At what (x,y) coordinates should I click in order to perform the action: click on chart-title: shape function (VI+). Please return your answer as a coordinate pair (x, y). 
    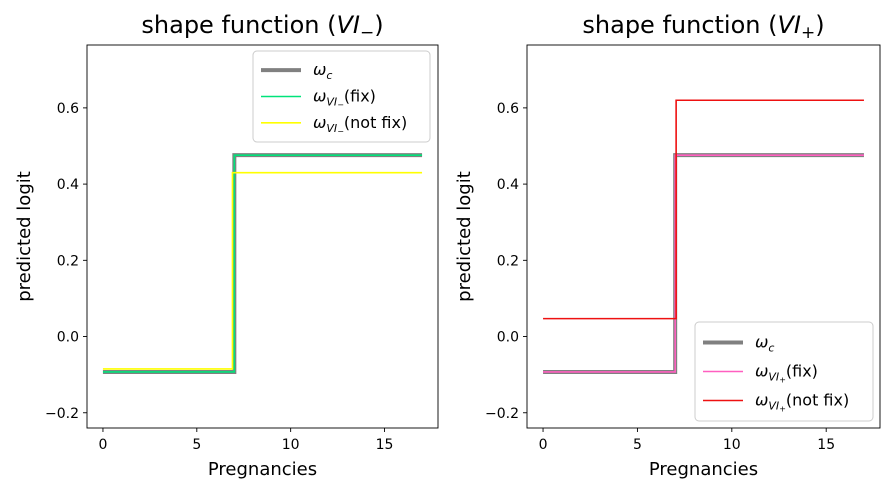
    Looking at the image, I should click on (703, 27).